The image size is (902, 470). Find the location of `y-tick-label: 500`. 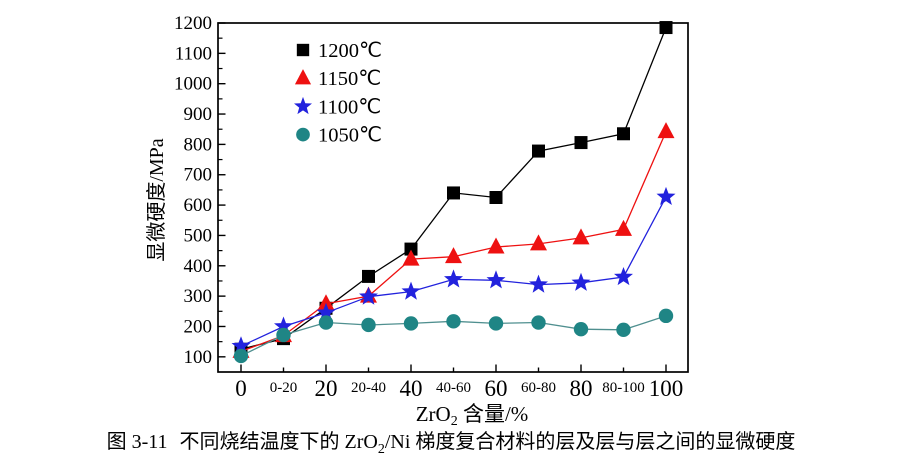

y-tick-label: 500 is located at coordinates (198, 235).